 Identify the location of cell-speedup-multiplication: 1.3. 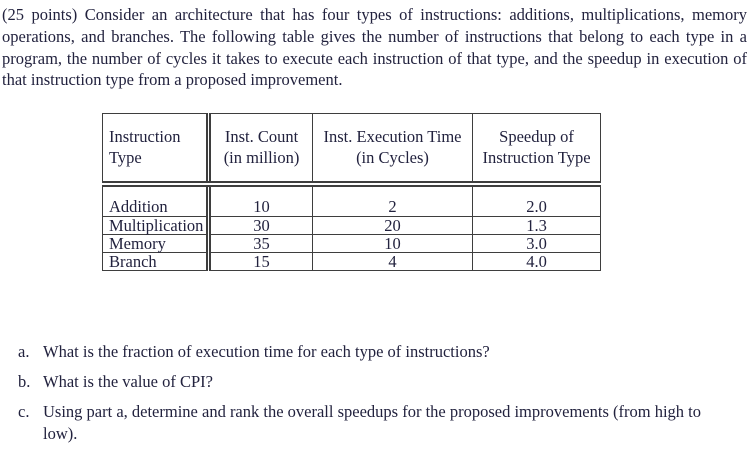
(536, 225).